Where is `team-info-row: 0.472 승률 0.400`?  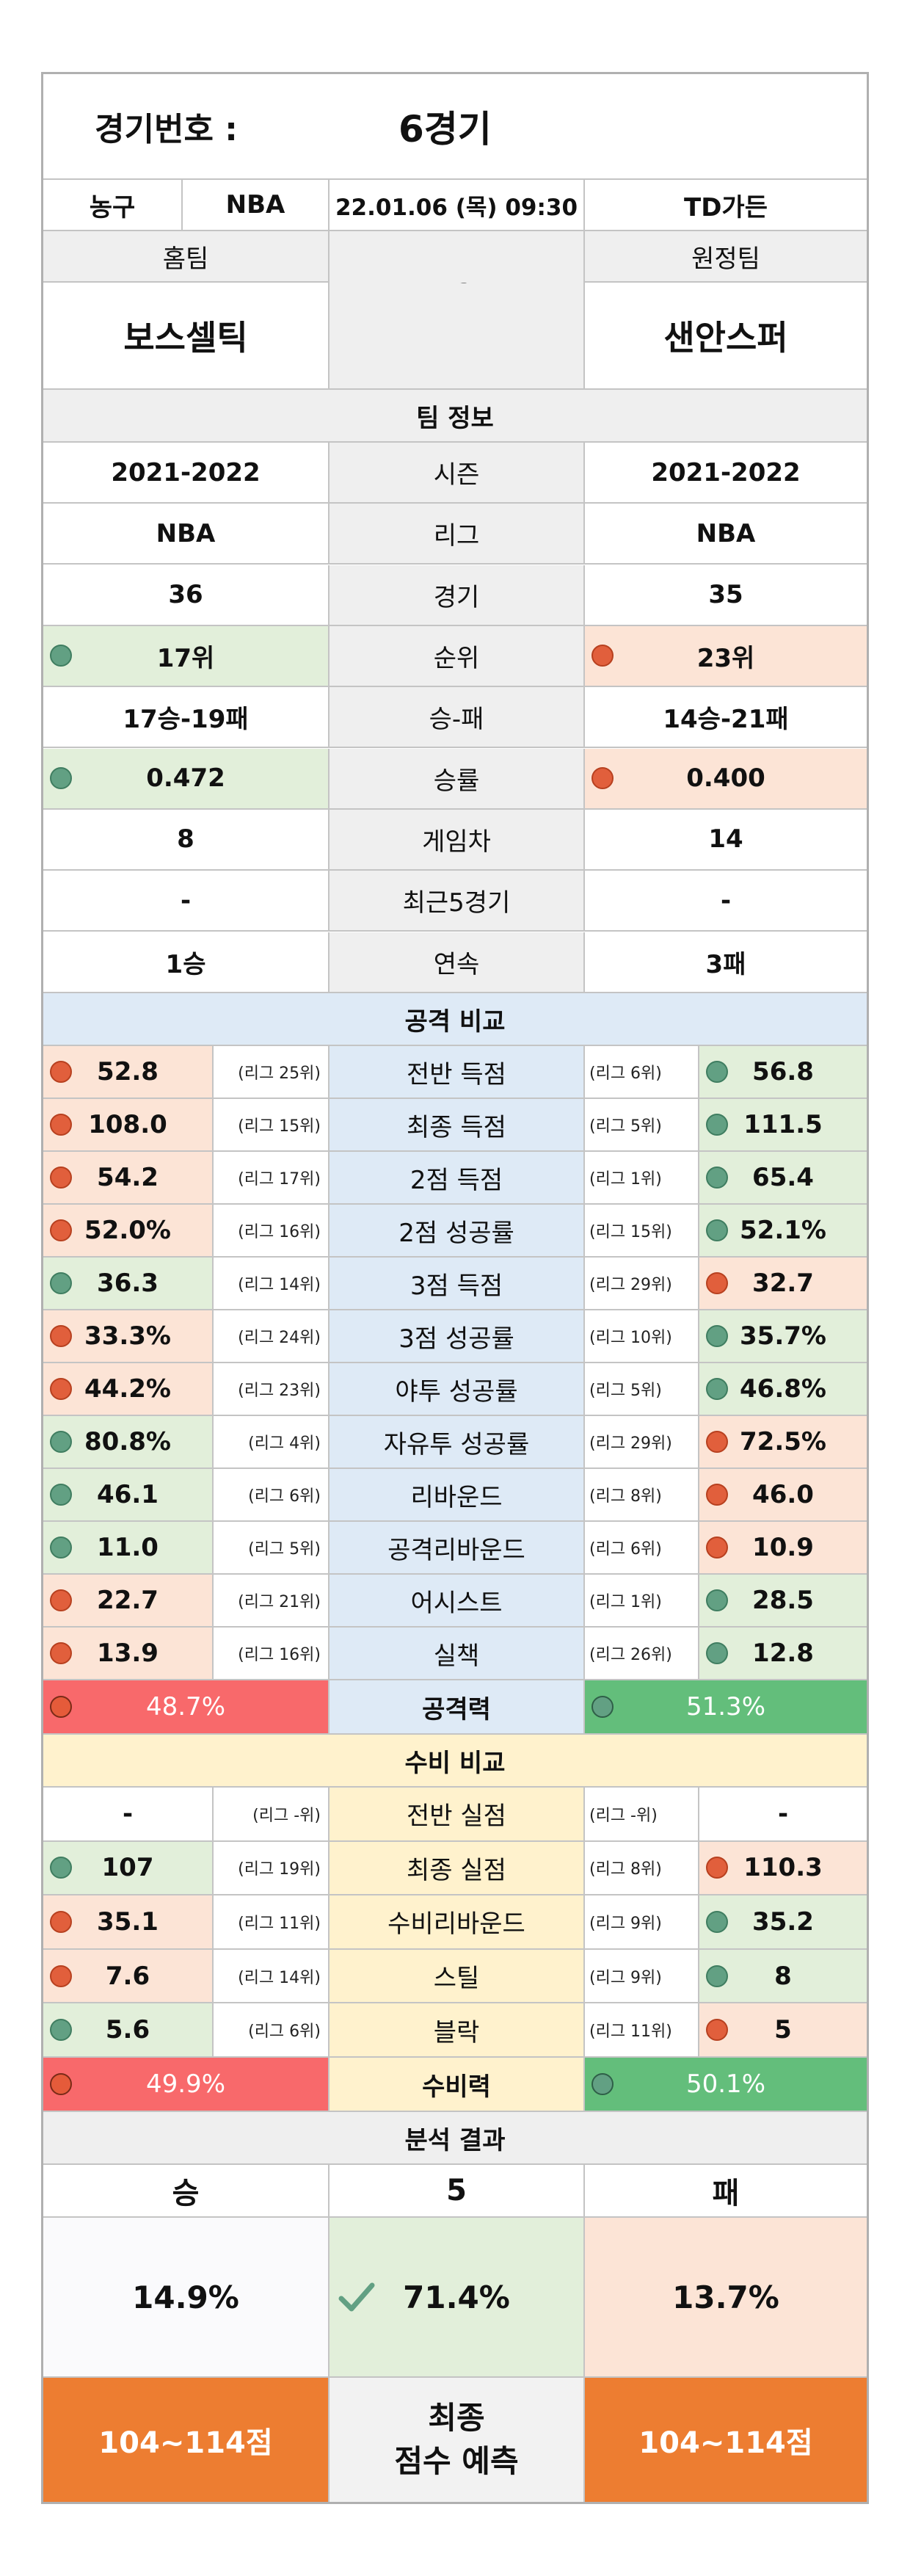 team-info-row: 0.472 승률 0.400 is located at coordinates (455, 779).